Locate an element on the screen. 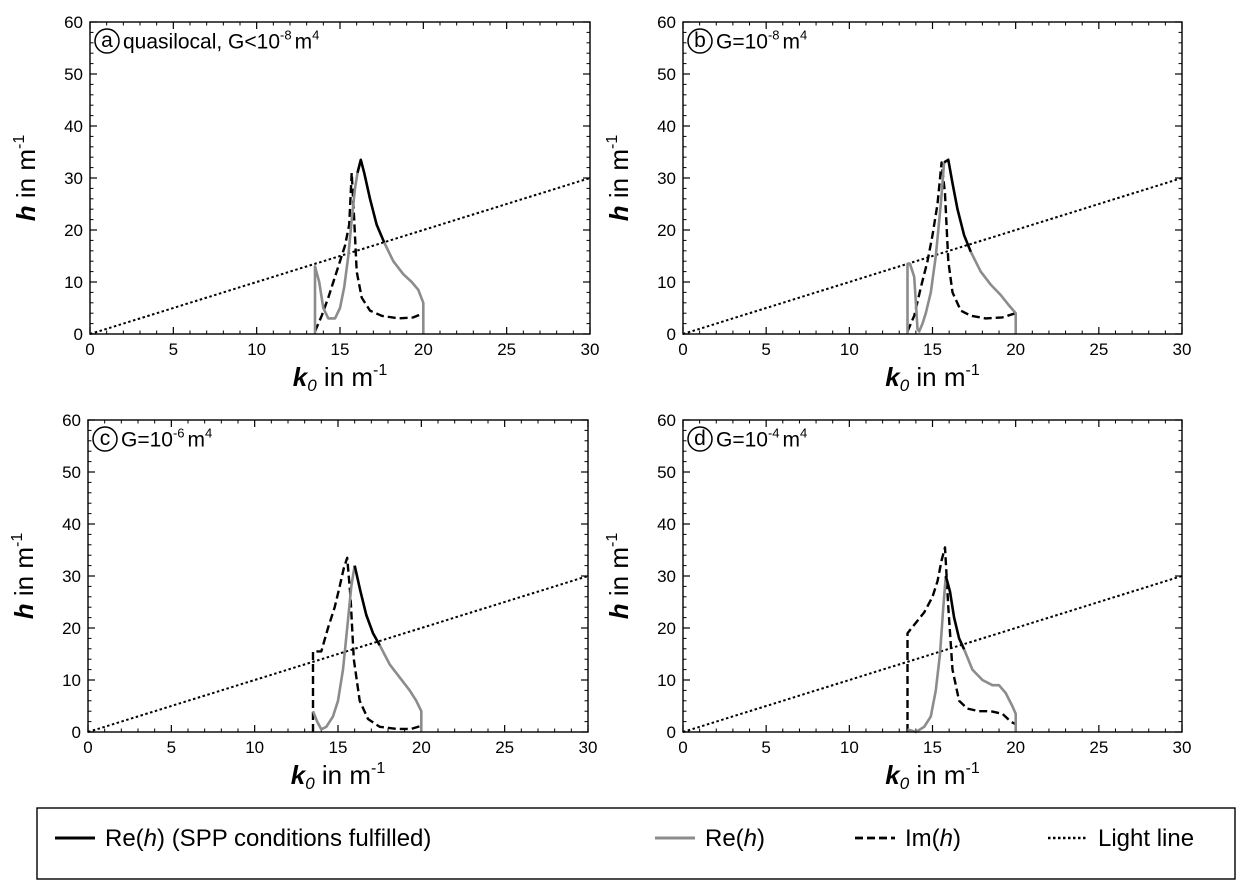 Image resolution: width=1246 pixels, height=890 pixels. legend-item-re-gray: Re(h) is located at coordinates (710, 838).